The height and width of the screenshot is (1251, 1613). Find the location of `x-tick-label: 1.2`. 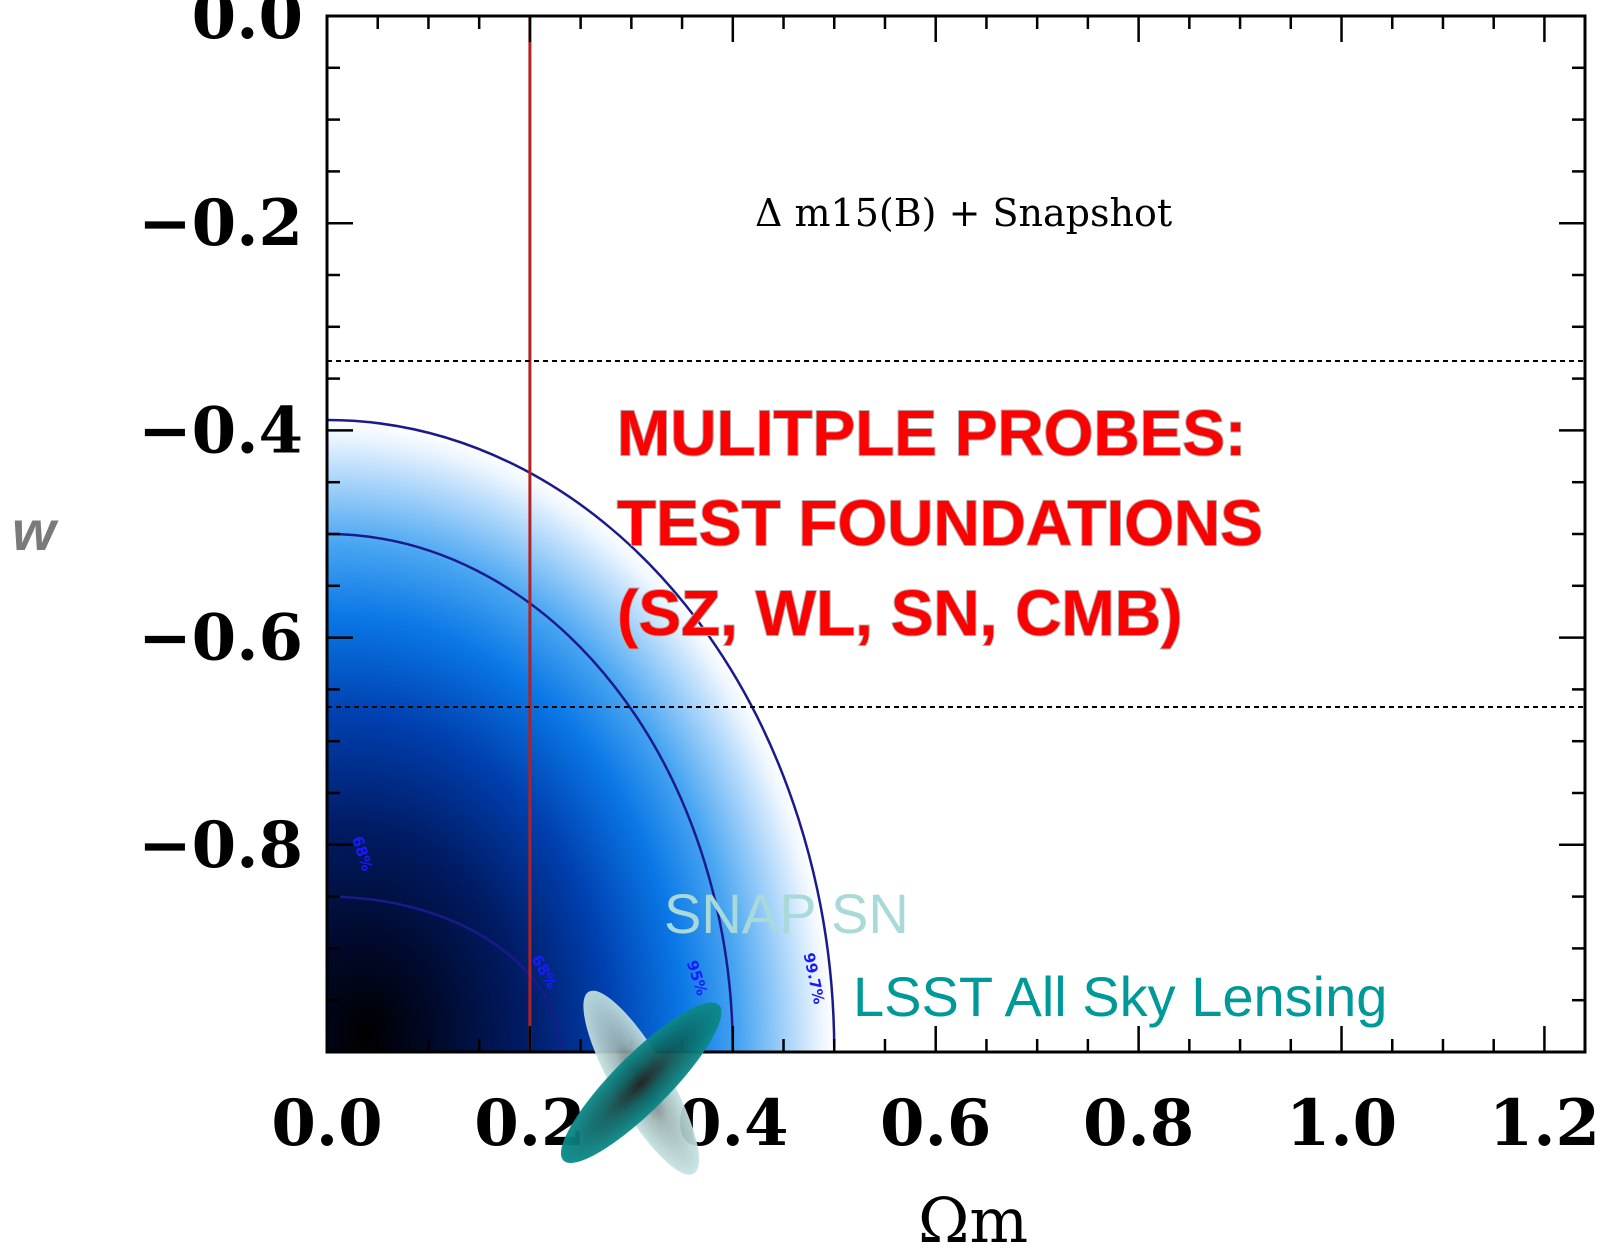

x-tick-label: 1.2 is located at coordinates (1544, 1123).